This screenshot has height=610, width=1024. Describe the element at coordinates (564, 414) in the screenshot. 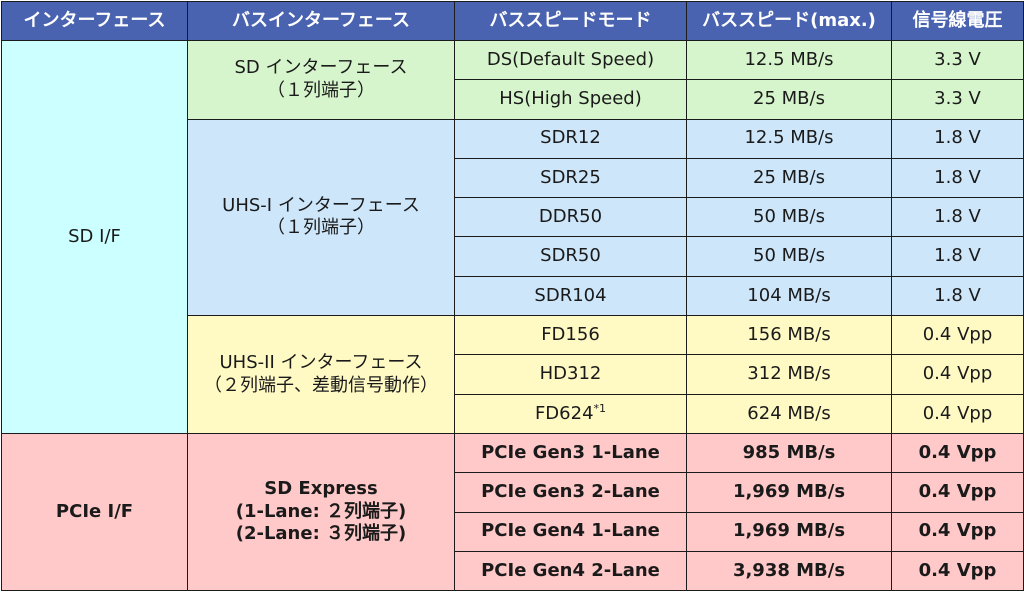

I see `mode-text: FD624` at that location.